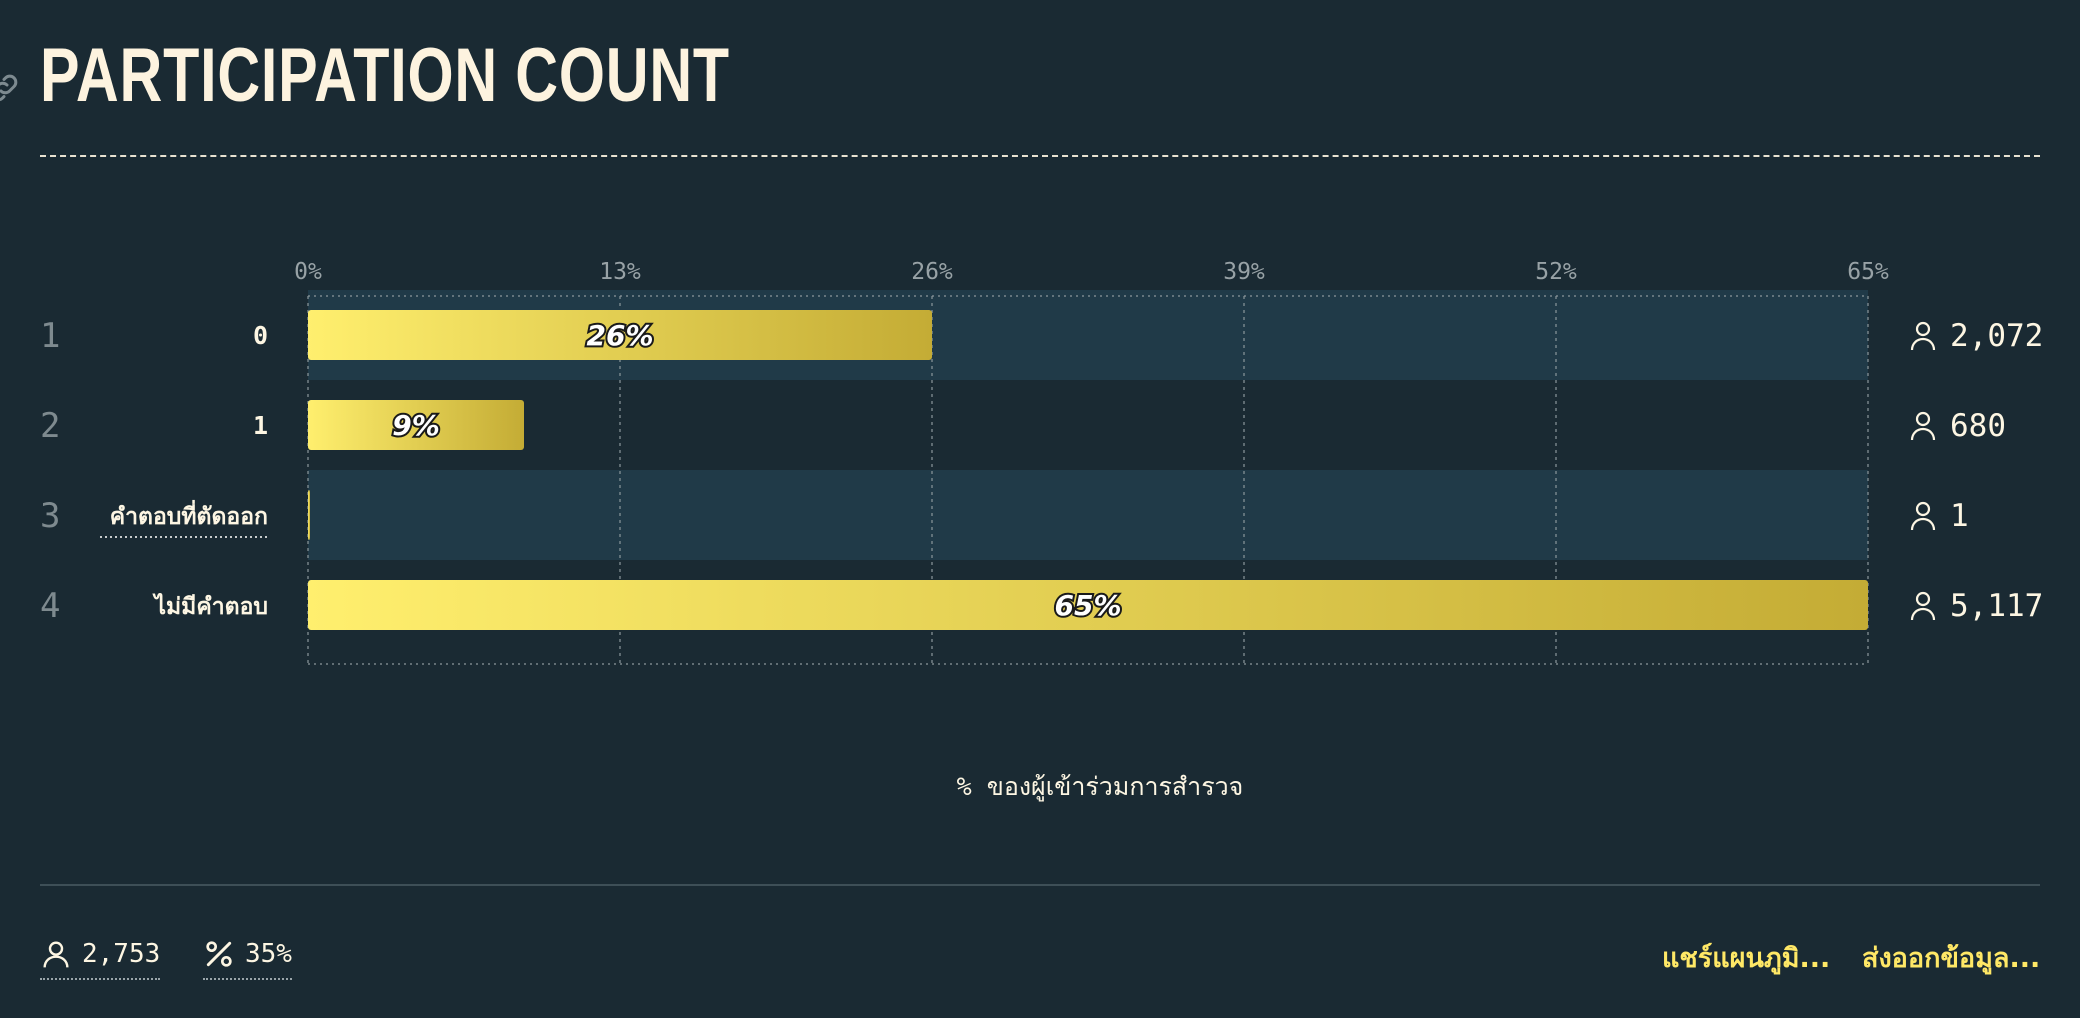 Image resolution: width=2080 pixels, height=1018 pixels. I want to click on chart-title: PARTICIPATION COUNT, so click(385, 75).